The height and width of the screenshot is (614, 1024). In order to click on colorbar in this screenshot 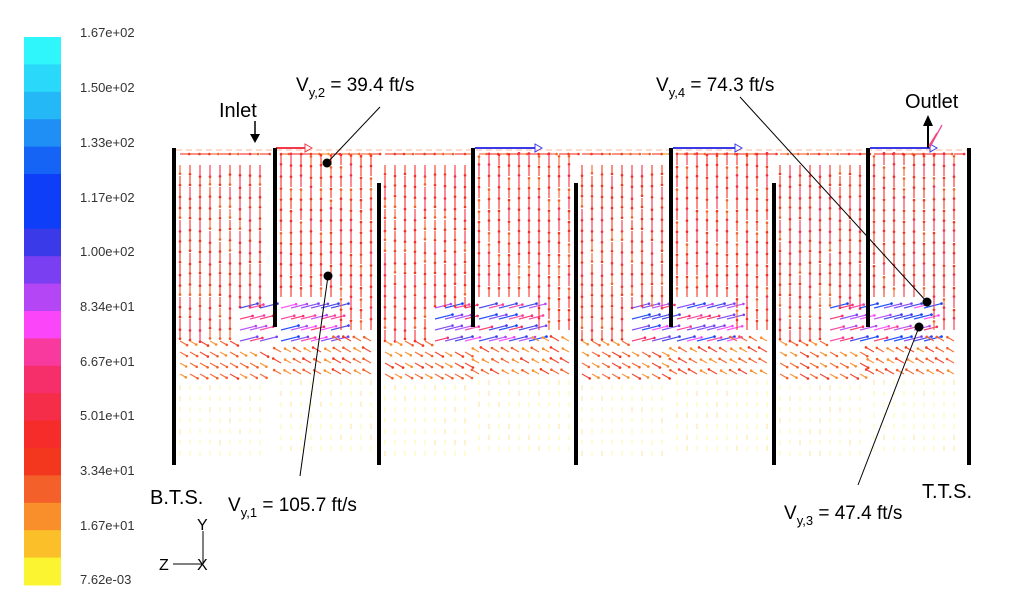, I will do `click(42, 311)`.